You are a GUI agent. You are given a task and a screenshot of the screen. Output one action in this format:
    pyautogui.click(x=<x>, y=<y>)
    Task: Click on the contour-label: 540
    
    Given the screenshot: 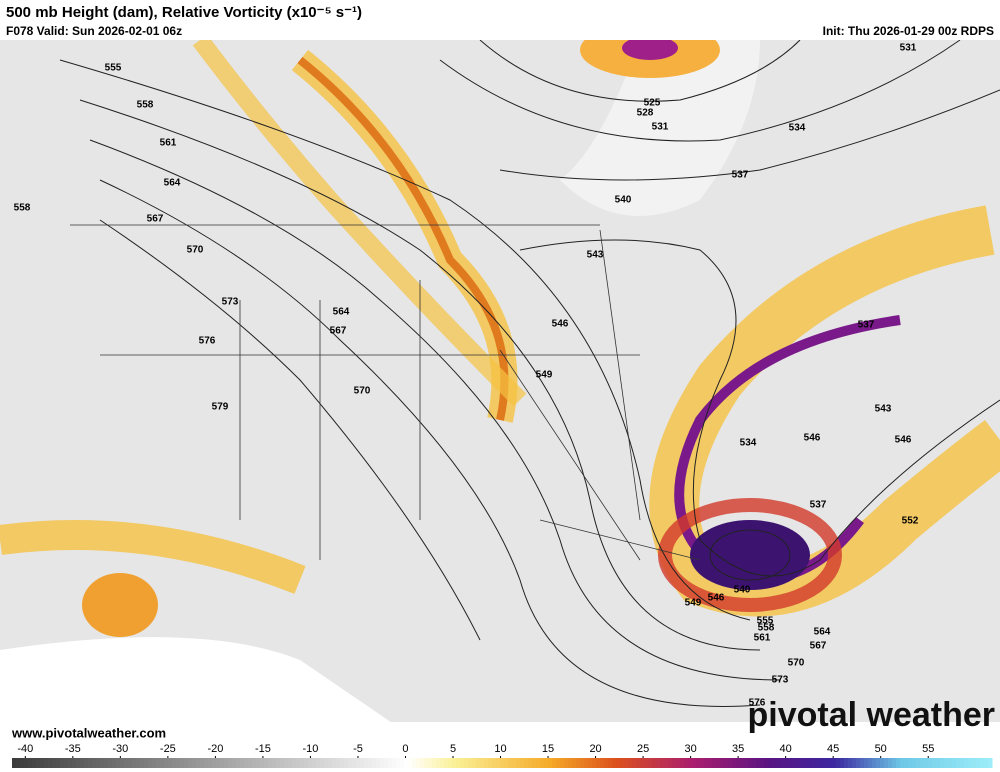 What is the action you would take?
    pyautogui.click(x=742, y=590)
    